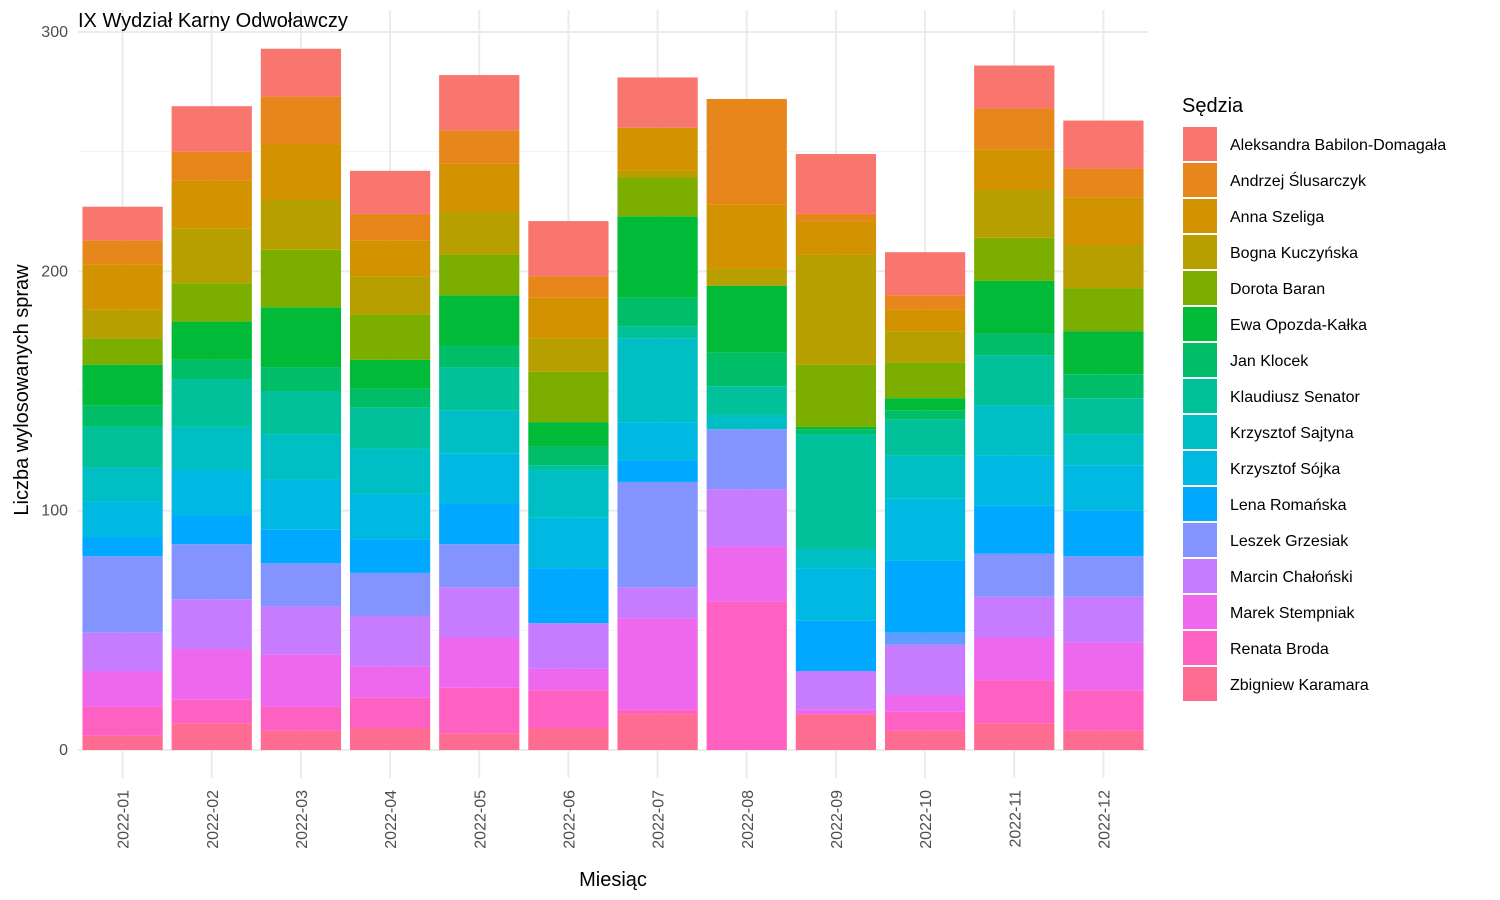  Describe the element at coordinates (391, 819) in the screenshot. I see `x-tick-label: 2022-04` at that location.